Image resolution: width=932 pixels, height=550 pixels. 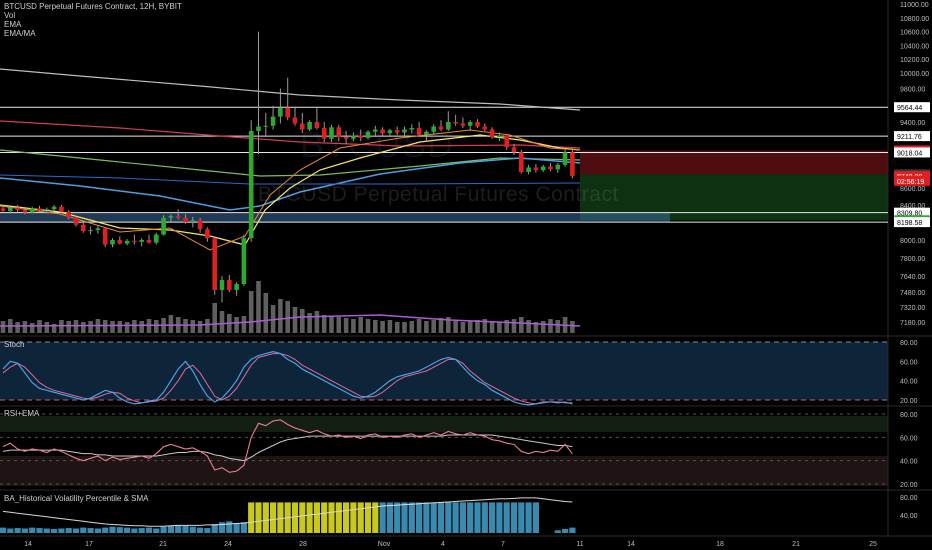 What do you see at coordinates (22, 413) in the screenshot?
I see `rsi-label: RSI+EMA` at bounding box center [22, 413].